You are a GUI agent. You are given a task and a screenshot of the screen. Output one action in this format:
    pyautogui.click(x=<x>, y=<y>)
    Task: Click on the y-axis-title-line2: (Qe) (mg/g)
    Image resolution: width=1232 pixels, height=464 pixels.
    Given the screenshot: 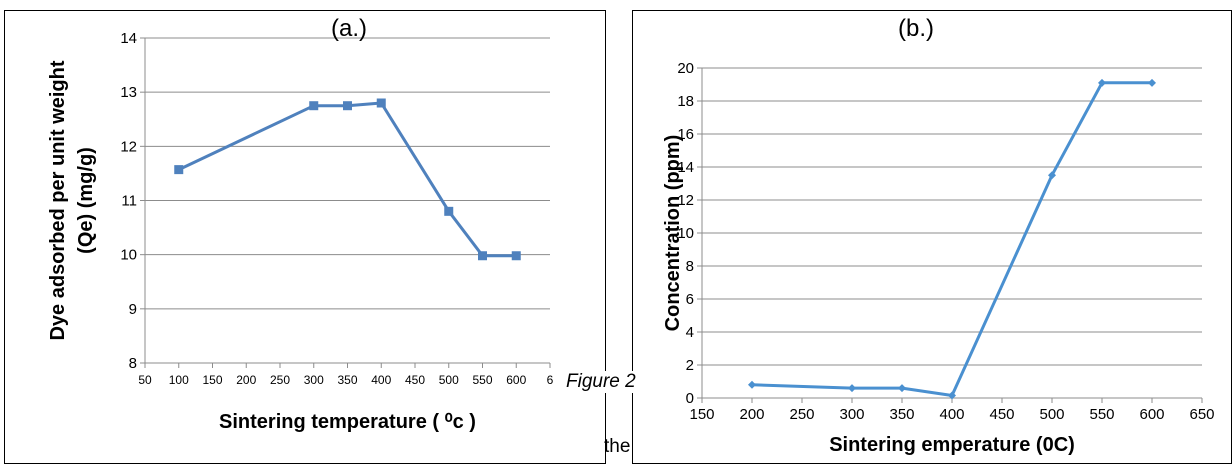 What is the action you would take?
    pyautogui.click(x=86, y=200)
    